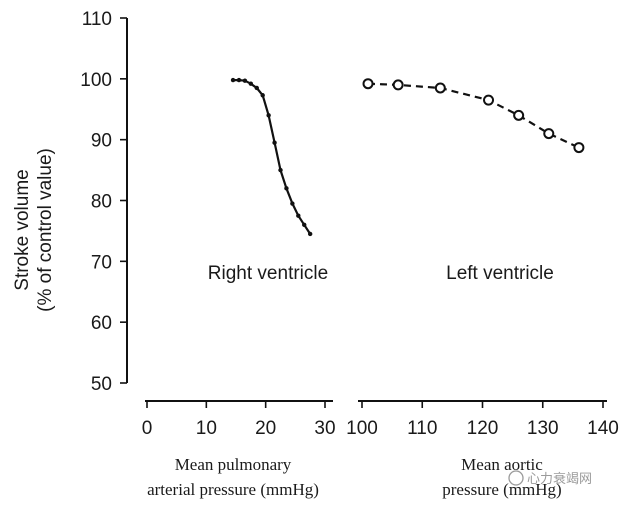 The width and height of the screenshot is (632, 505). What do you see at coordinates (559, 479) in the screenshot?
I see `watermark-text: 心力衰竭网` at bounding box center [559, 479].